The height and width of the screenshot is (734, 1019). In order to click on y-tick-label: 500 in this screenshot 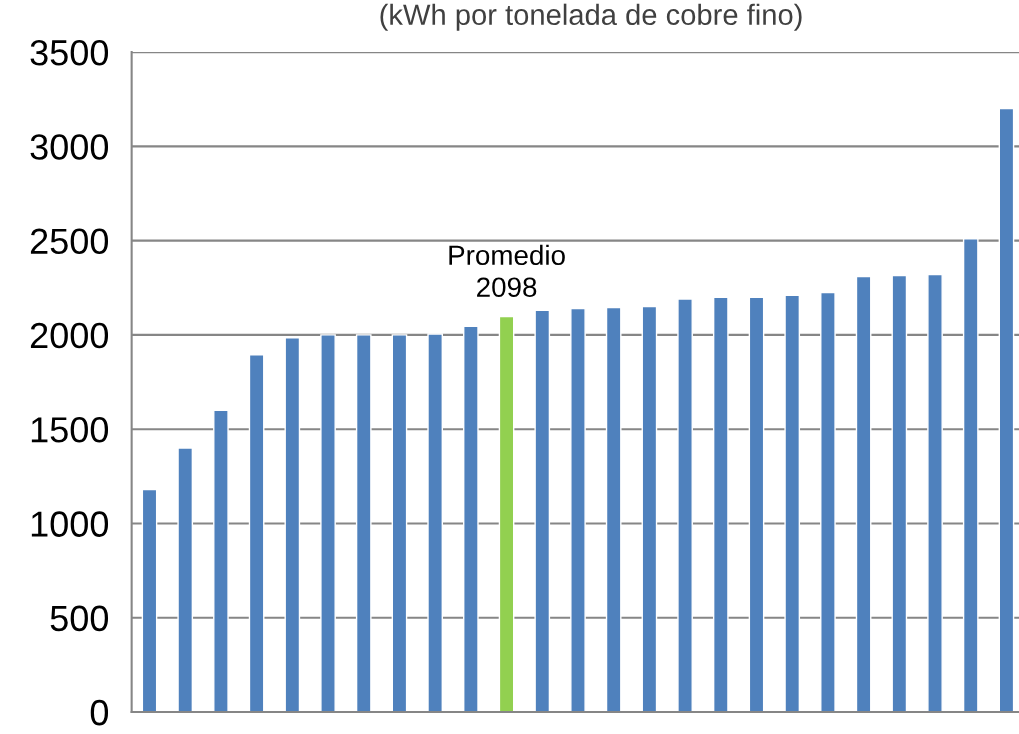, I will do `click(79, 618)`.